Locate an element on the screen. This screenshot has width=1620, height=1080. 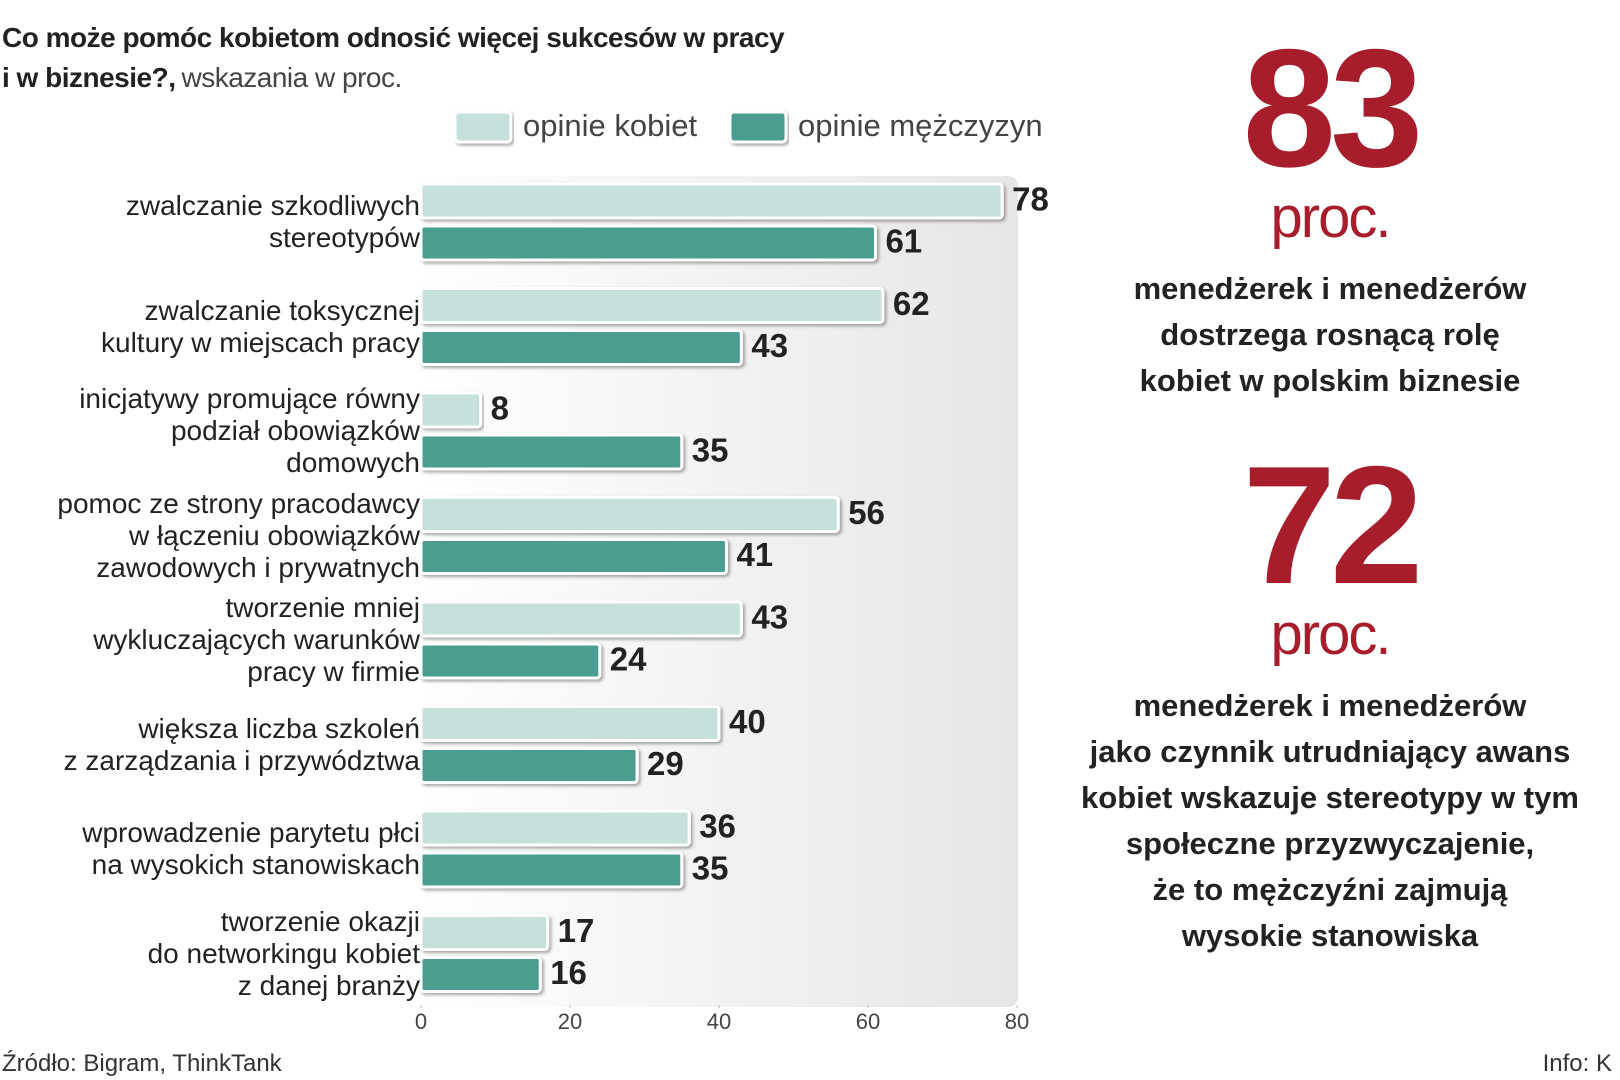
value-label: 78 is located at coordinates (1030, 199).